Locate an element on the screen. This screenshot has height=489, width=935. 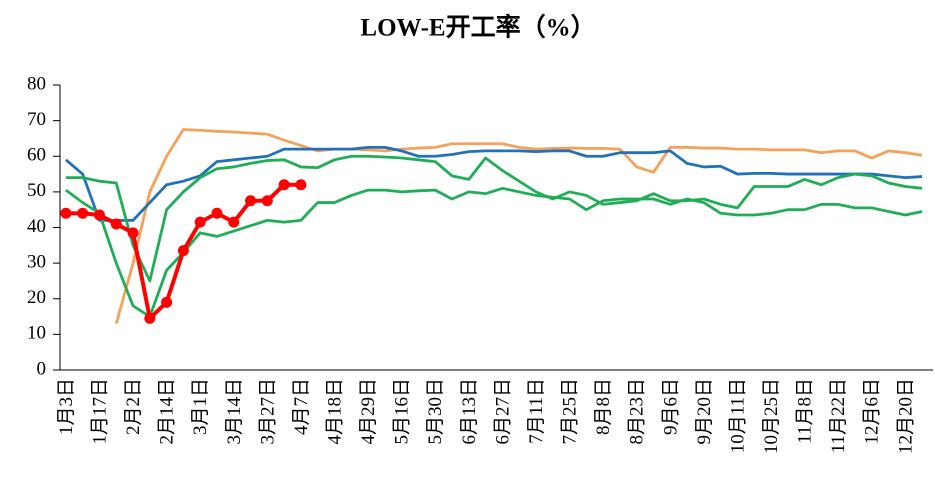
x-tick-label: 5月16日 is located at coordinates (402, 411).